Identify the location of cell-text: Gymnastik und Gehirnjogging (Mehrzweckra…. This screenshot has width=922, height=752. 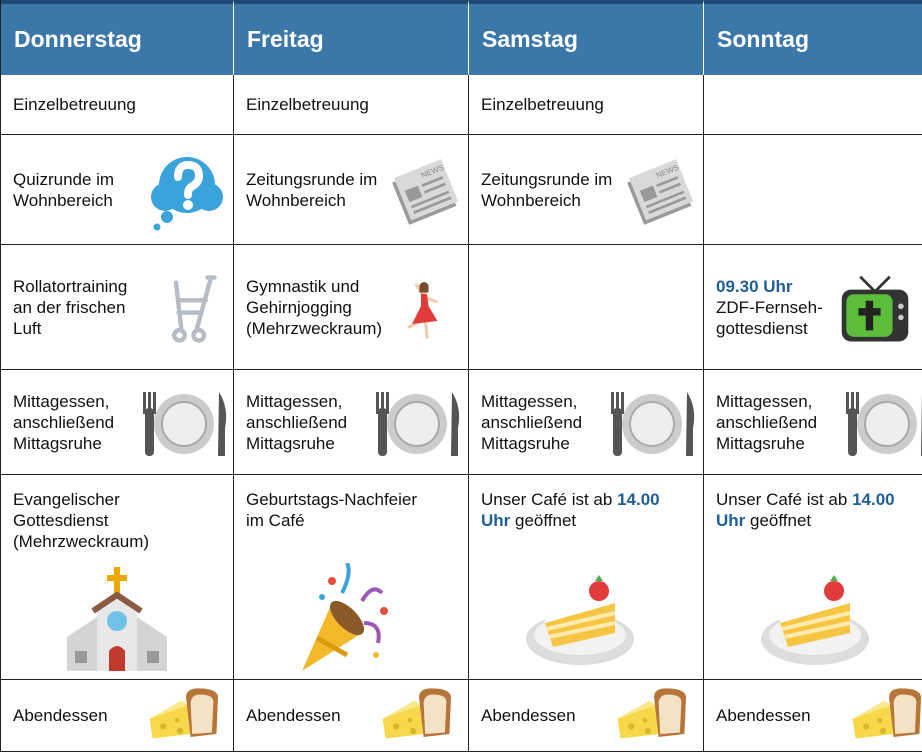
(314, 307).